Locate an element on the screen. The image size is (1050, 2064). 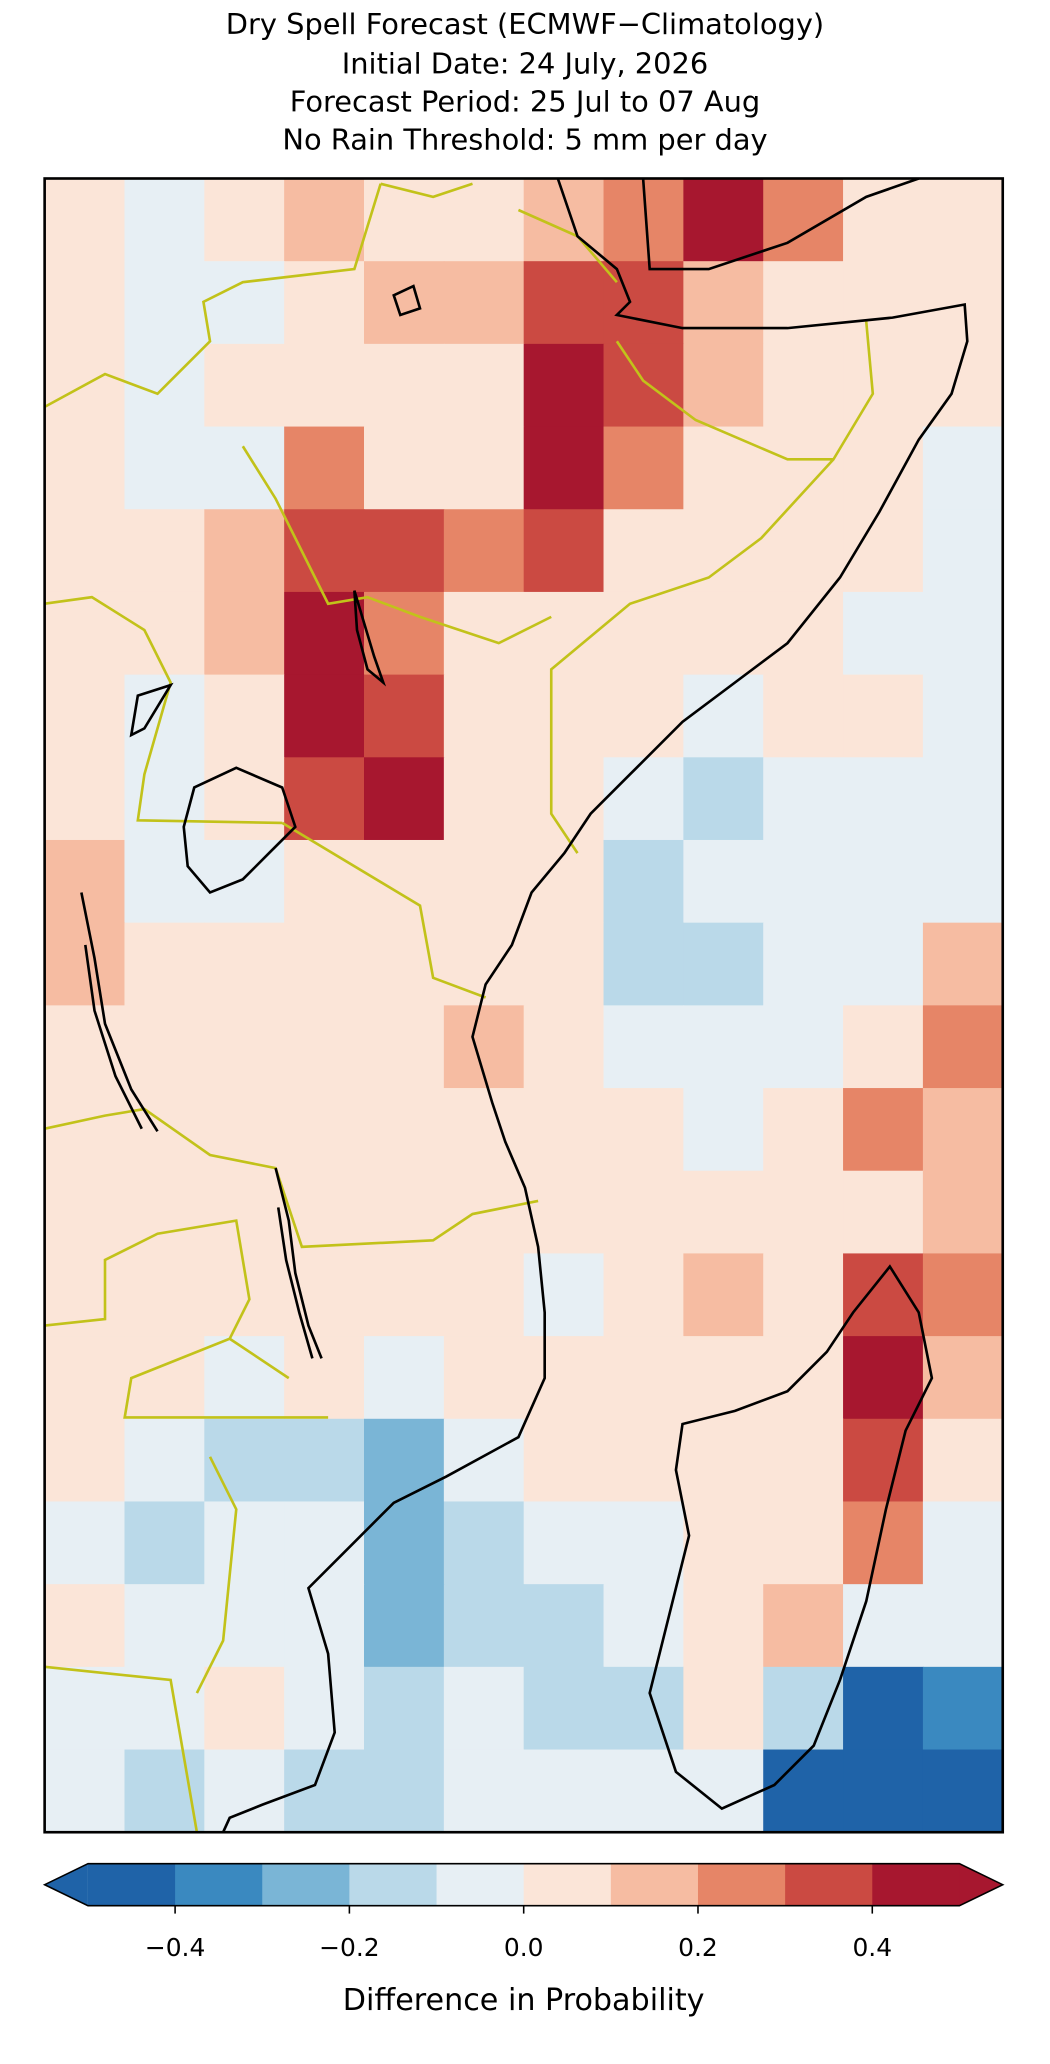
lake is located at coordinates (239, 830).